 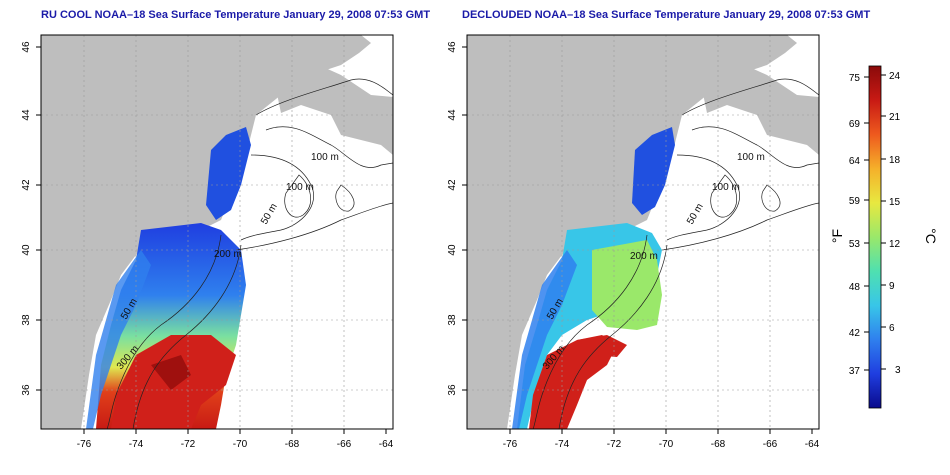 I want to click on celsius-unit-label: °C, so click(x=931, y=236).